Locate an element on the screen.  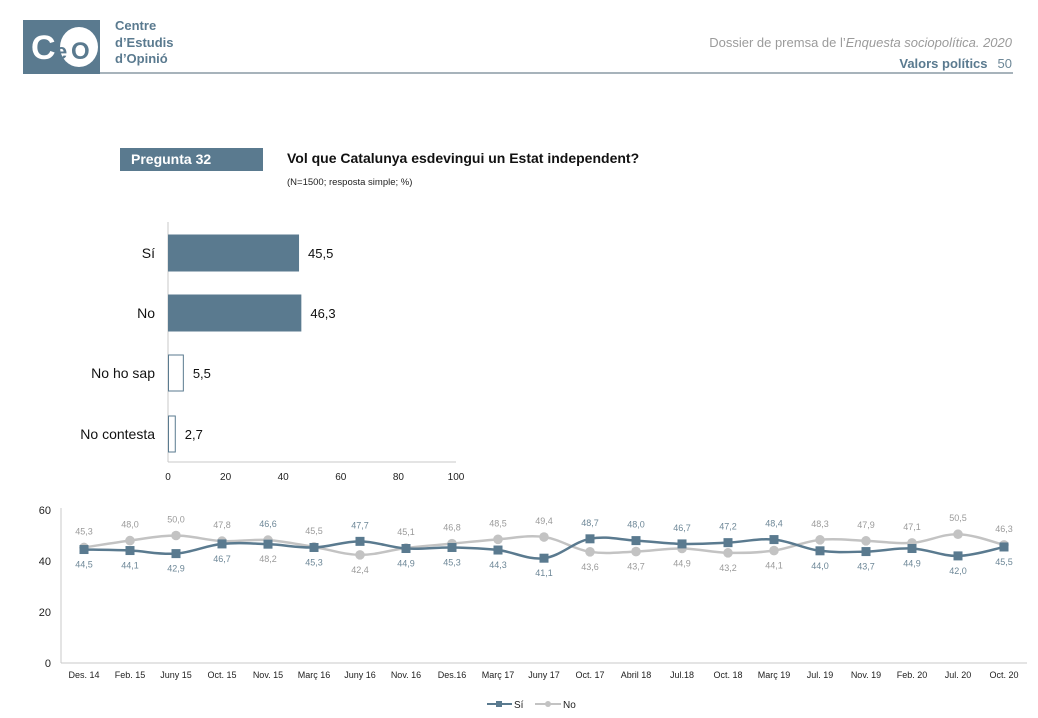
line-data-label: 42,9 is located at coordinates (176, 569).